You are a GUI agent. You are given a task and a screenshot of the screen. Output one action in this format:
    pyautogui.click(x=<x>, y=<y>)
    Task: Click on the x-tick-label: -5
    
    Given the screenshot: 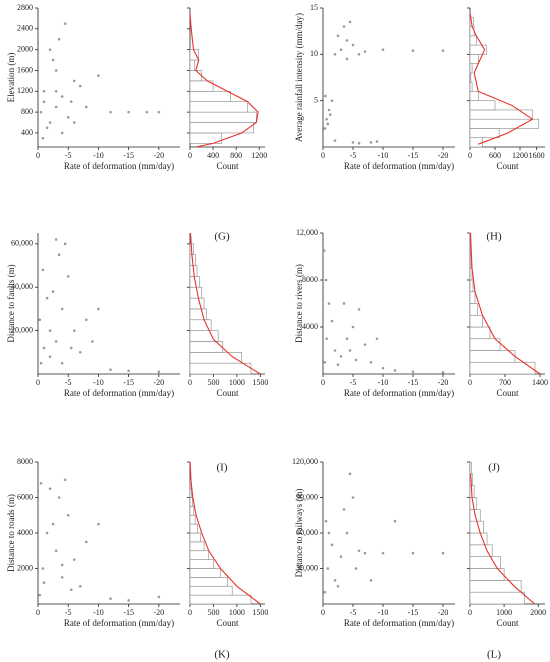 What is the action you would take?
    pyautogui.click(x=68, y=155)
    